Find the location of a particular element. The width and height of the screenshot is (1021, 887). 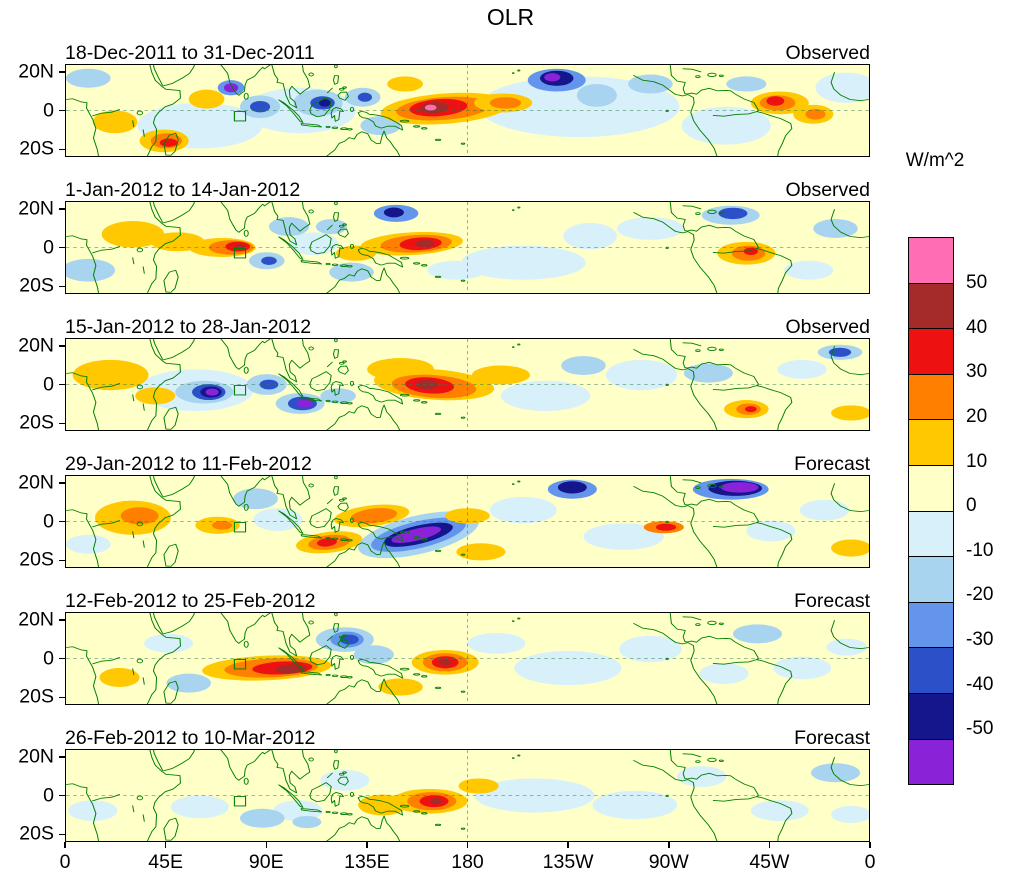

colorbar: 50 40 30 20 10 0 -10 -20 -30 -40 -50 is located at coordinates (950, 511).